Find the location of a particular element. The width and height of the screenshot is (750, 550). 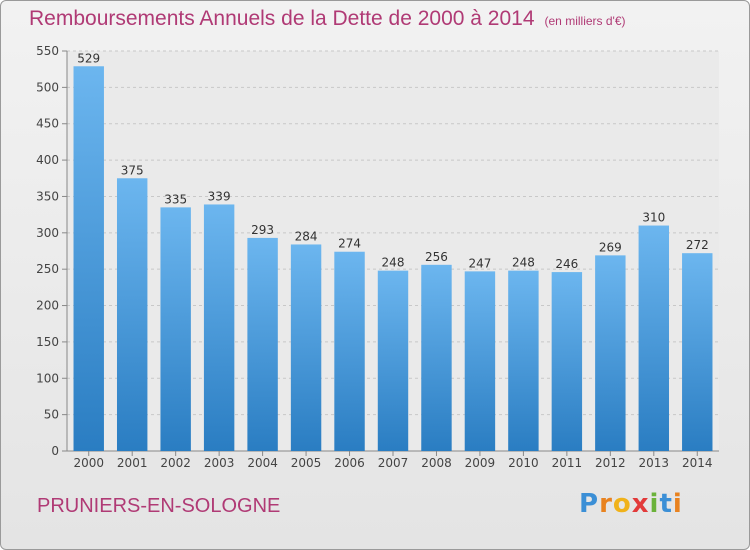

chart-unit: (en milliers d'€) is located at coordinates (585, 21).